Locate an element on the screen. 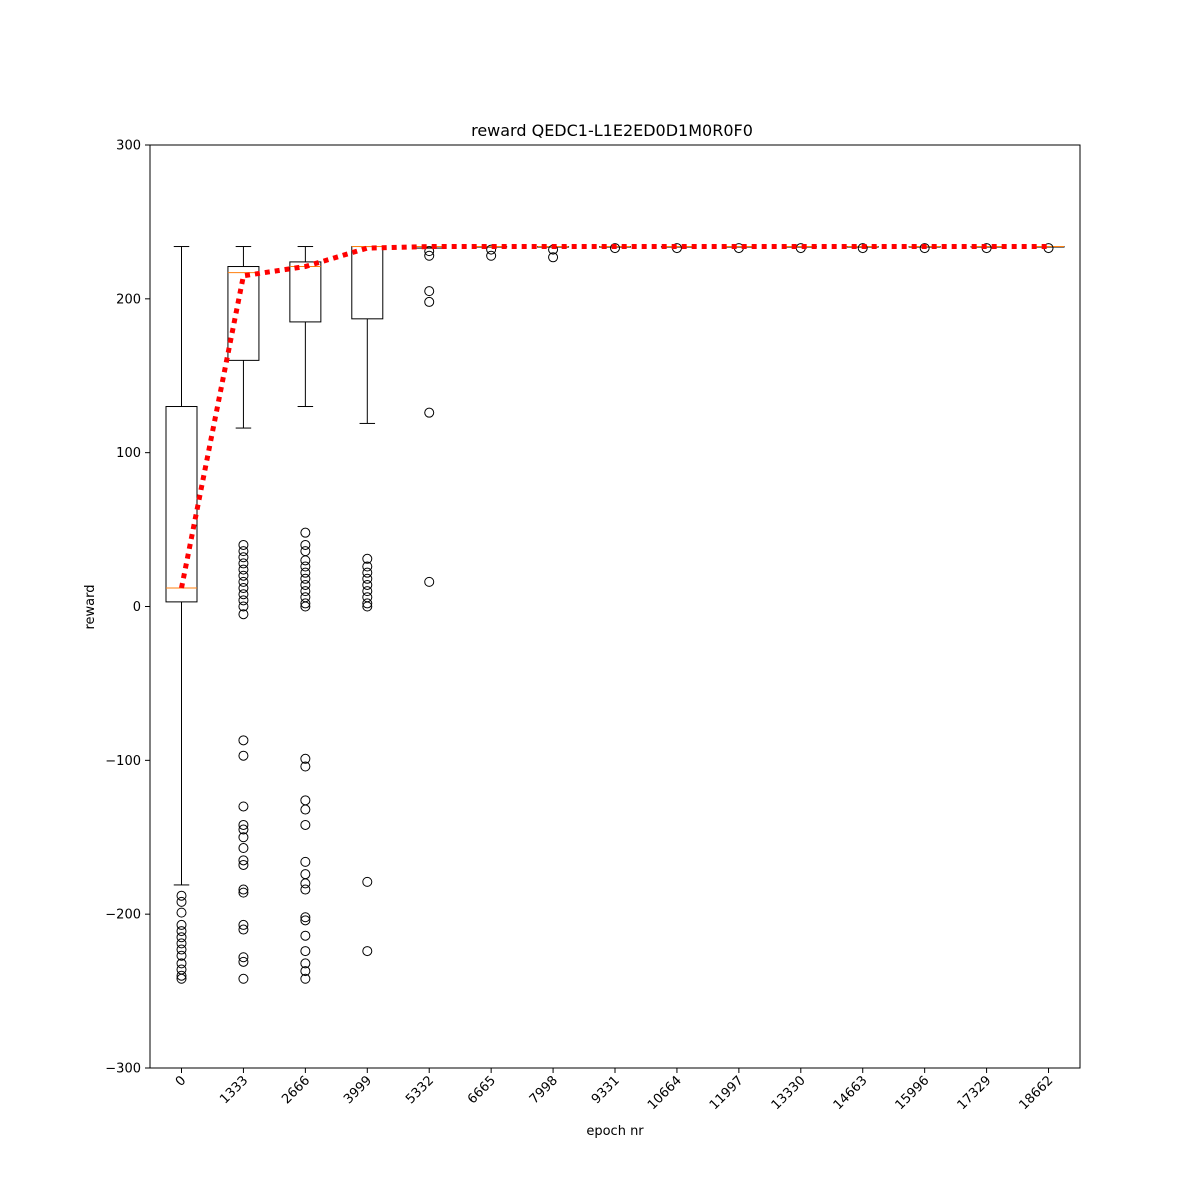 This screenshot has height=1200, width=1200. y-tick-label: 100 is located at coordinates (128, 453).